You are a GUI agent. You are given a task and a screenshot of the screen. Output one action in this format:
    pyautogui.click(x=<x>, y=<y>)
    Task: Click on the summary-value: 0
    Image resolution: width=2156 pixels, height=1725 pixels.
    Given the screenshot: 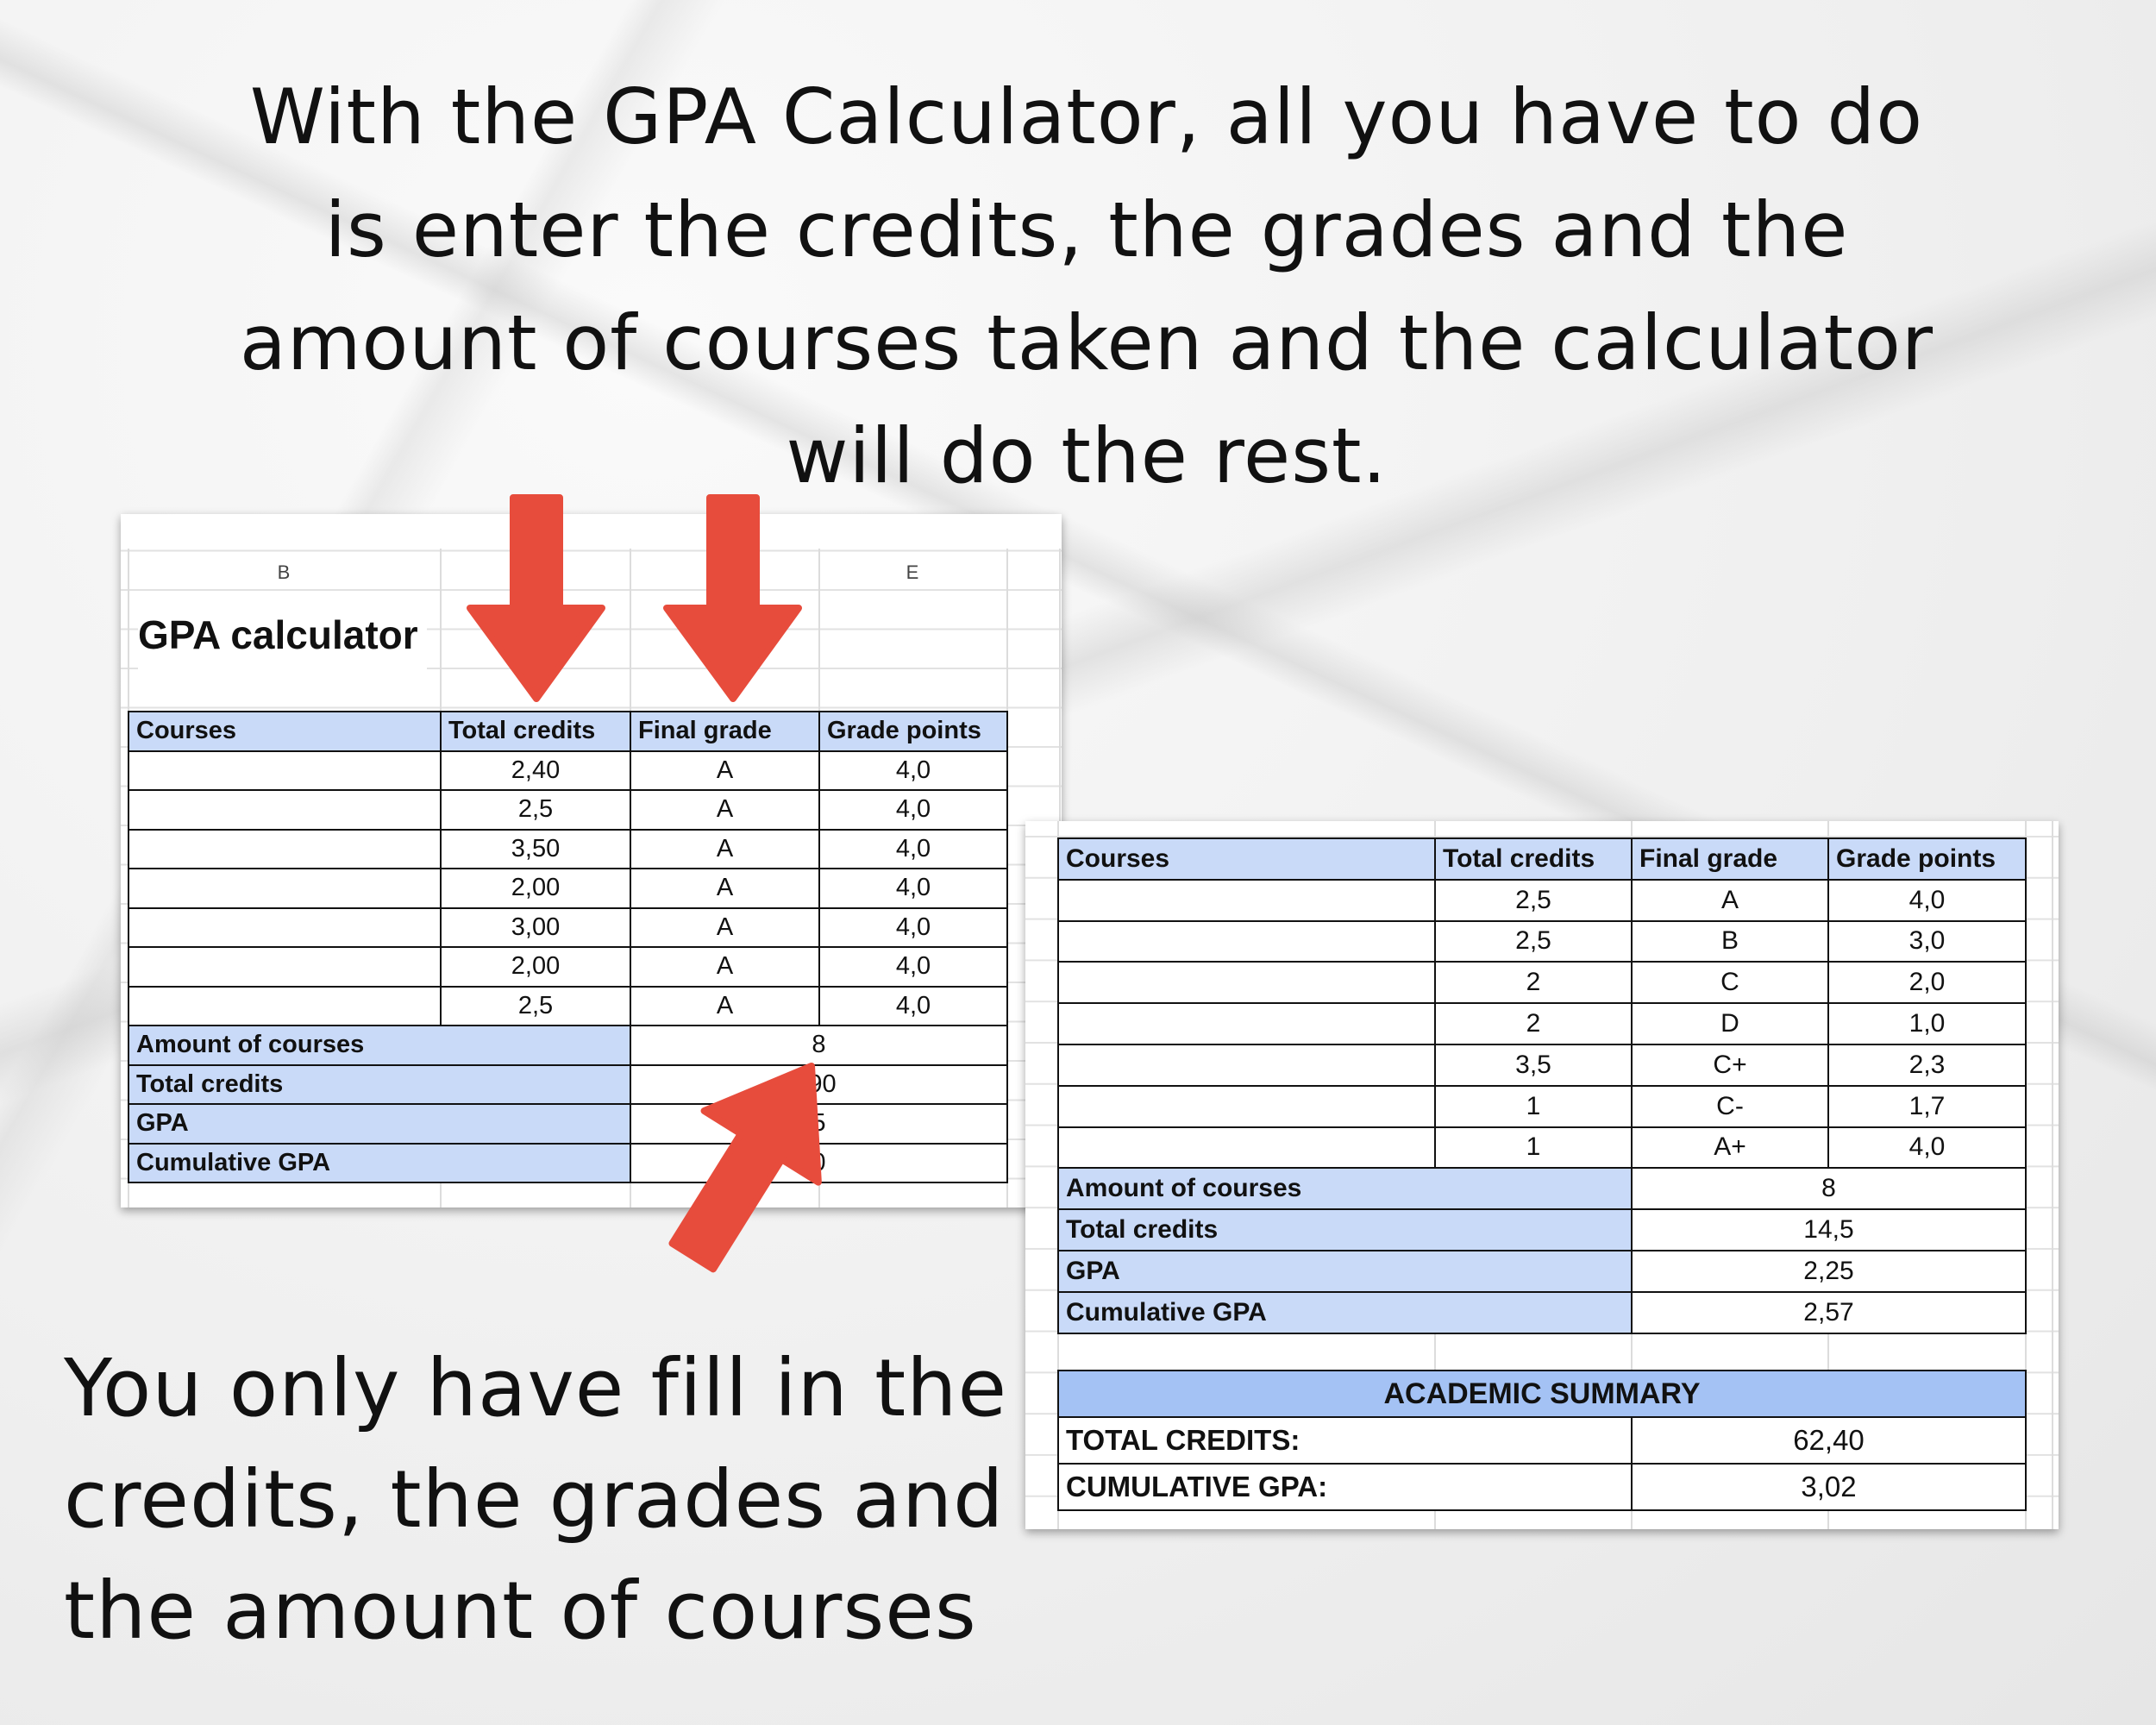 What is the action you would take?
    pyautogui.click(x=819, y=1162)
    